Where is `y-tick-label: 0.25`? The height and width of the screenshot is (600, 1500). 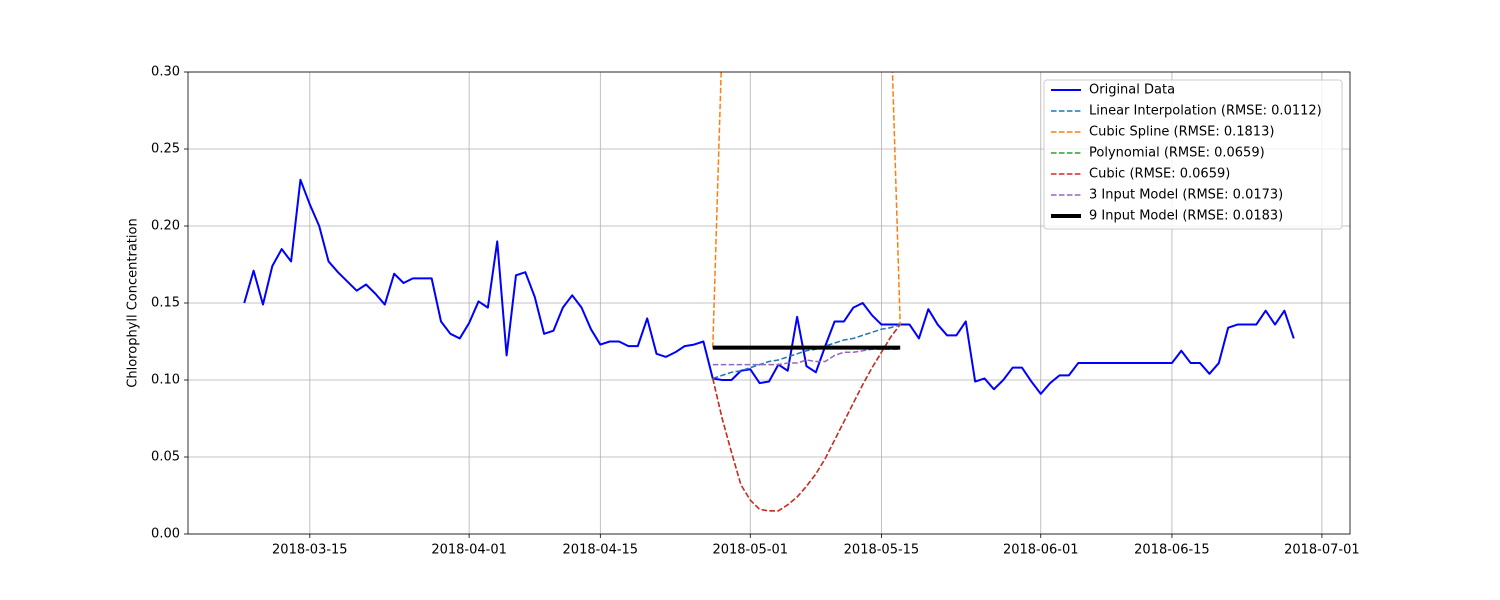 y-tick-label: 0.25 is located at coordinates (165, 149).